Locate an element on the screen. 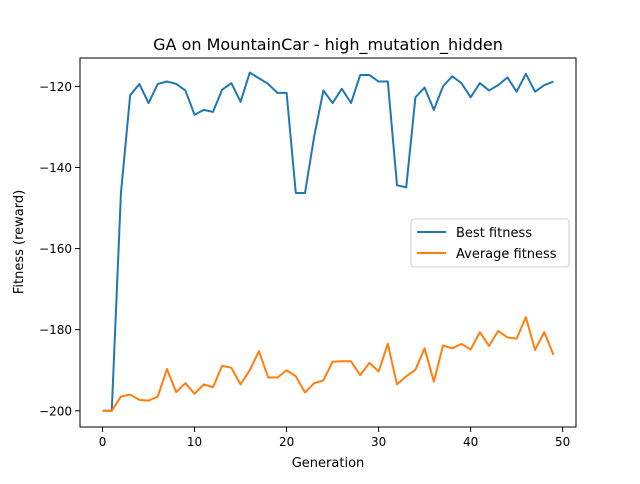 This screenshot has height=484, width=640. x-tick-label: 20 is located at coordinates (286, 442).